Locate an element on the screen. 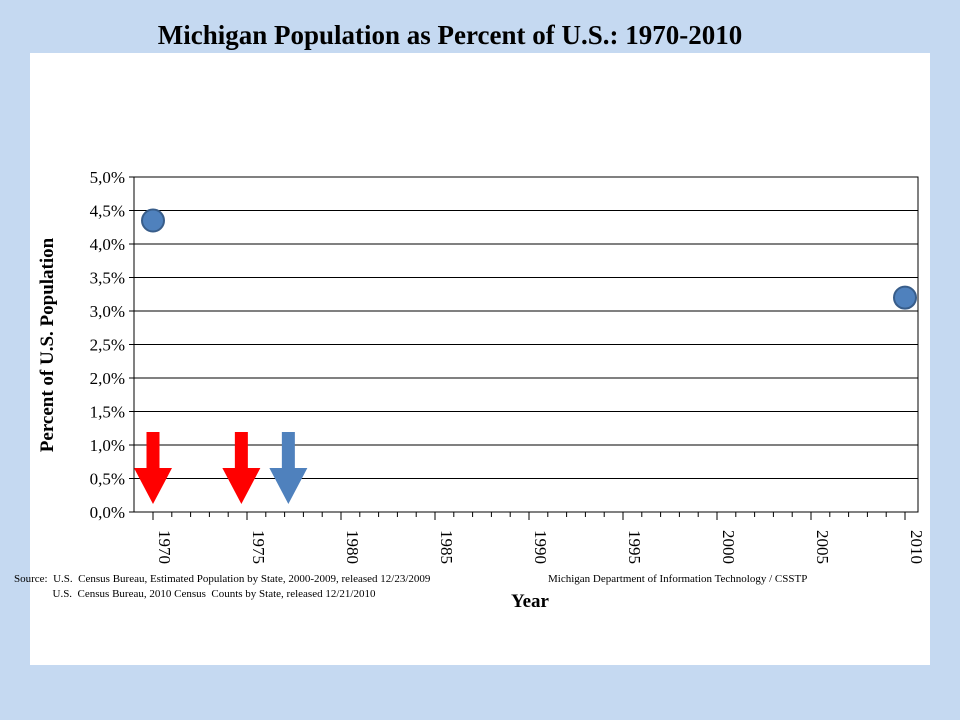 The image size is (960, 720). y-tick-label: 3,5% is located at coordinates (107, 278).